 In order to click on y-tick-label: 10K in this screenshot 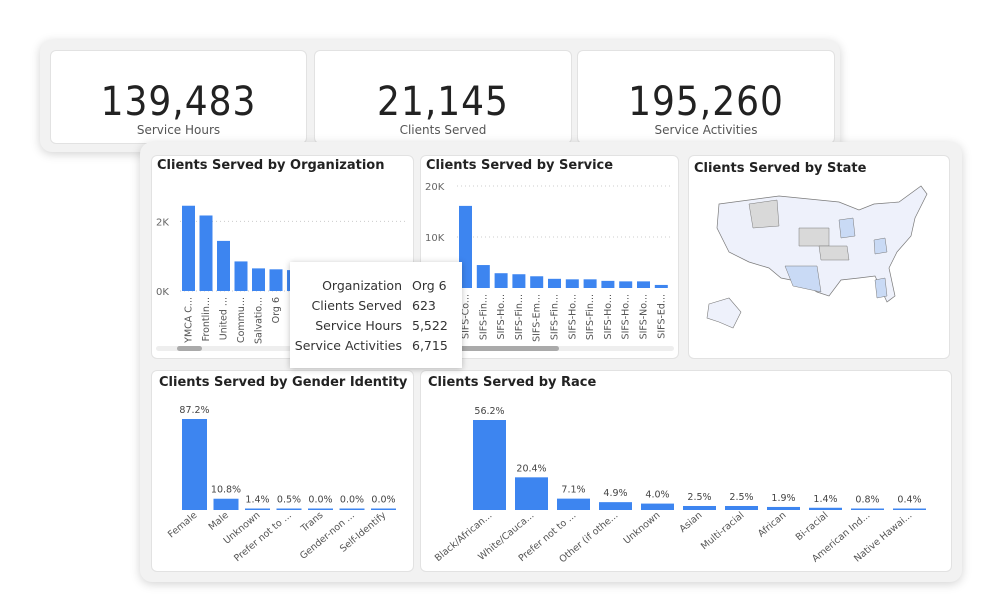, I will do `click(435, 238)`.